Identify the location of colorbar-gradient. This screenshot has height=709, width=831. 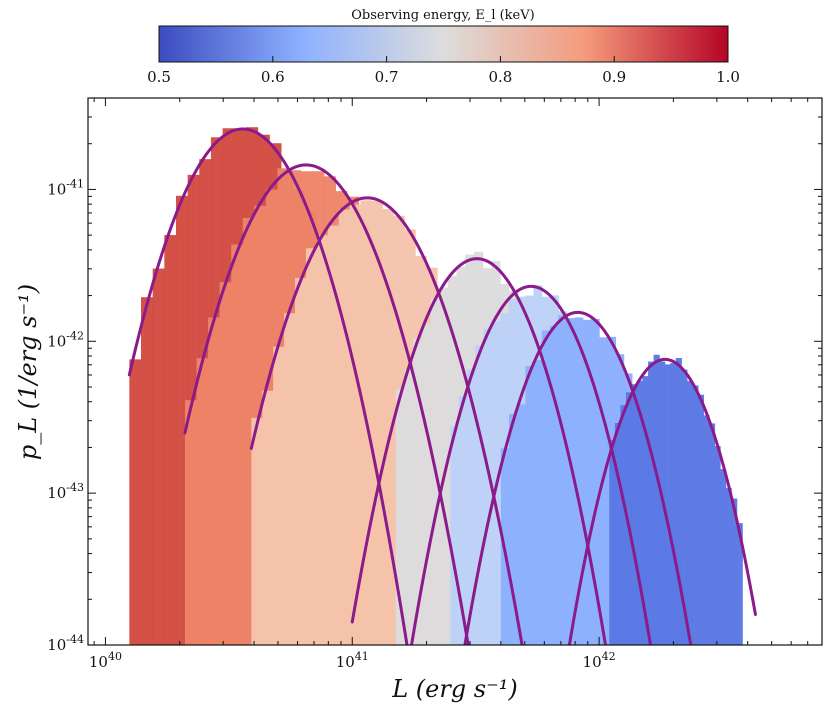
(443, 44).